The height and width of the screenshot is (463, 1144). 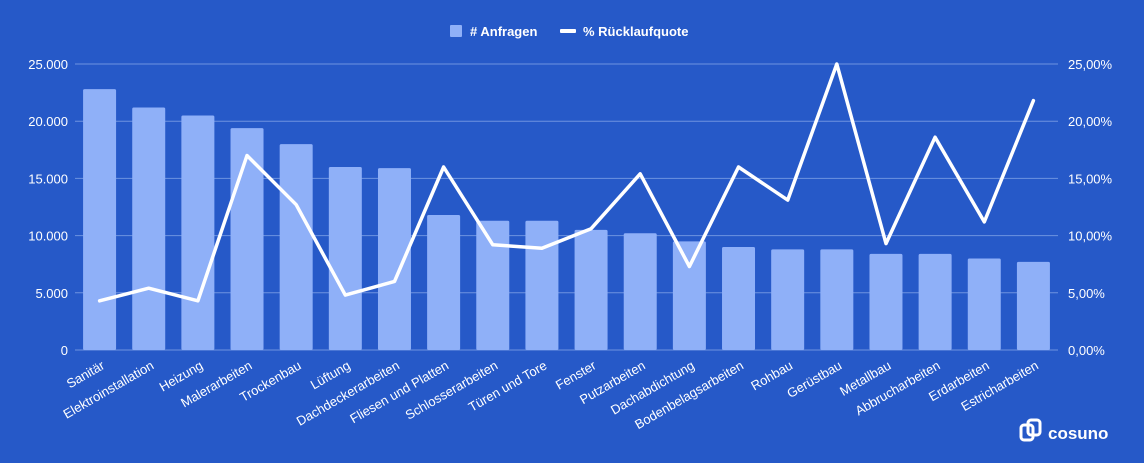 I want to click on right-tick-label: 25,00%, so click(x=1090, y=64).